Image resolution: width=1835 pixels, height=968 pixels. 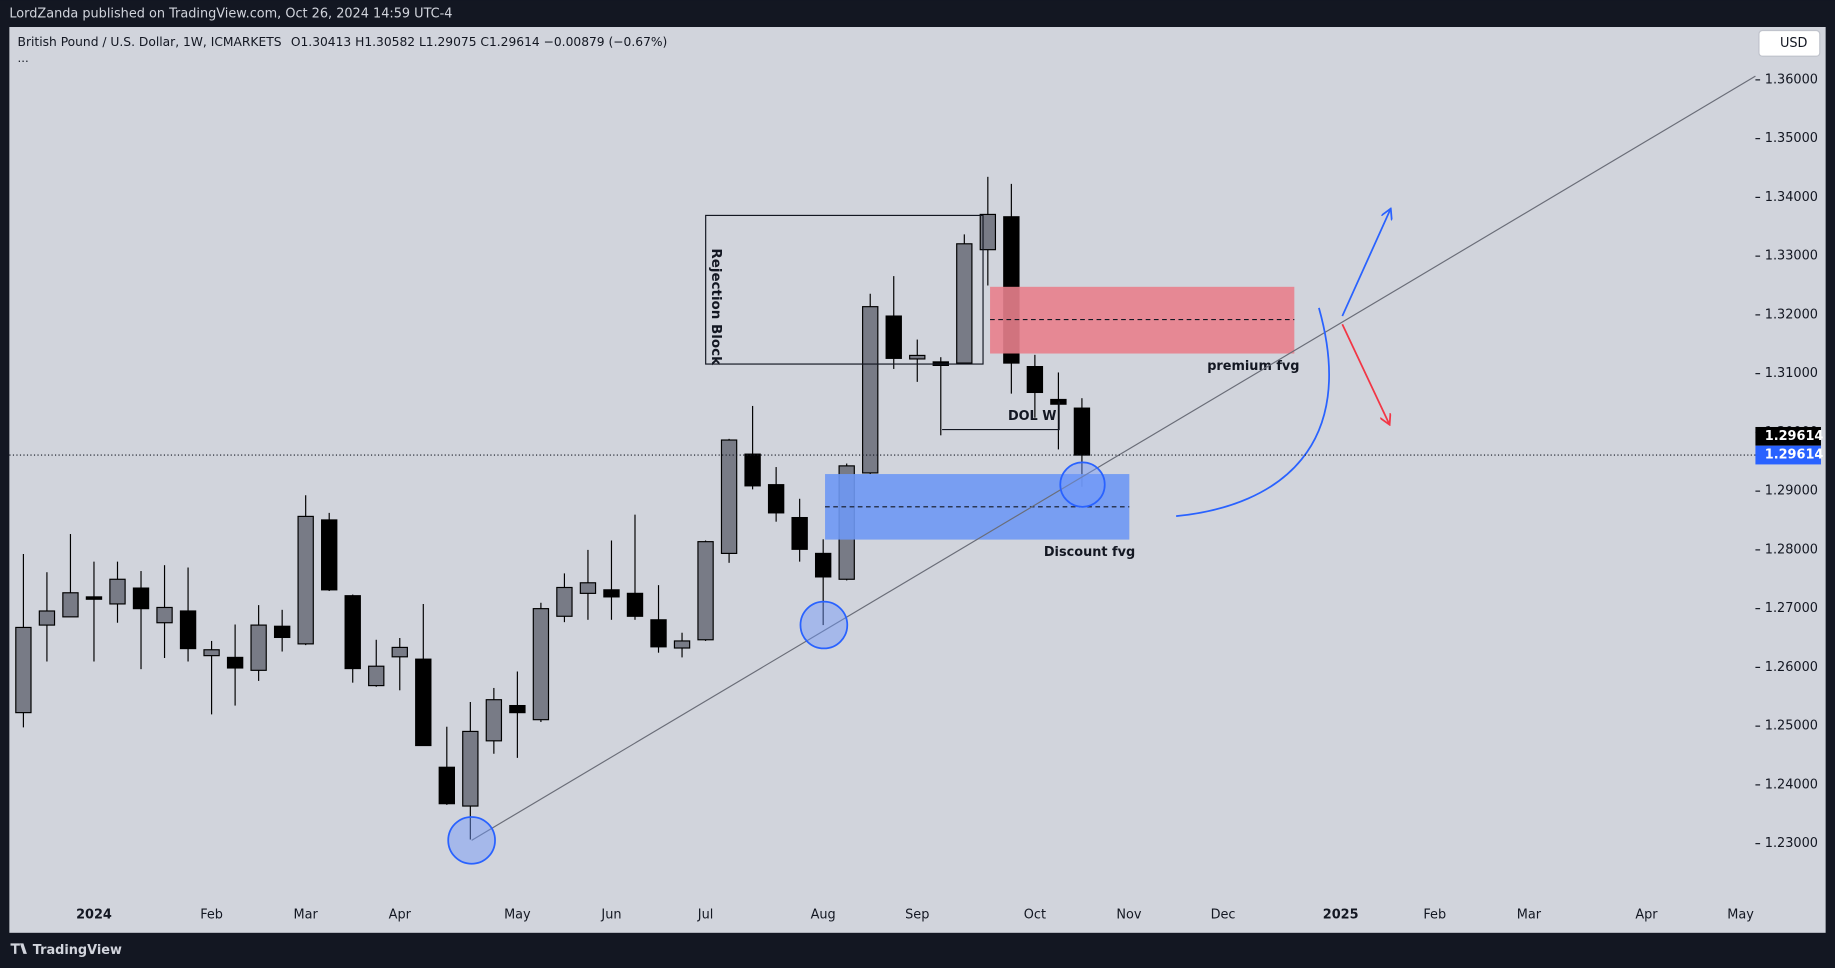 I want to click on rejection-label: Rejection Block, so click(x=715, y=307).